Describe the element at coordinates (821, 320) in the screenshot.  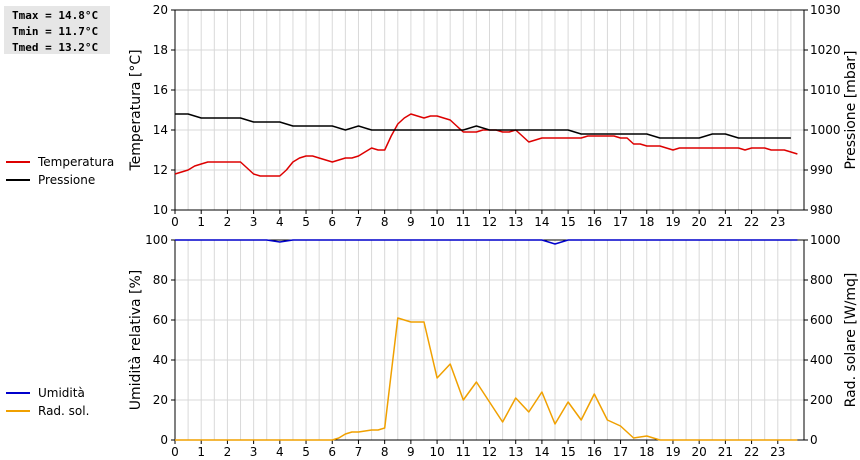
I see `y2-tick-label: 600` at that location.